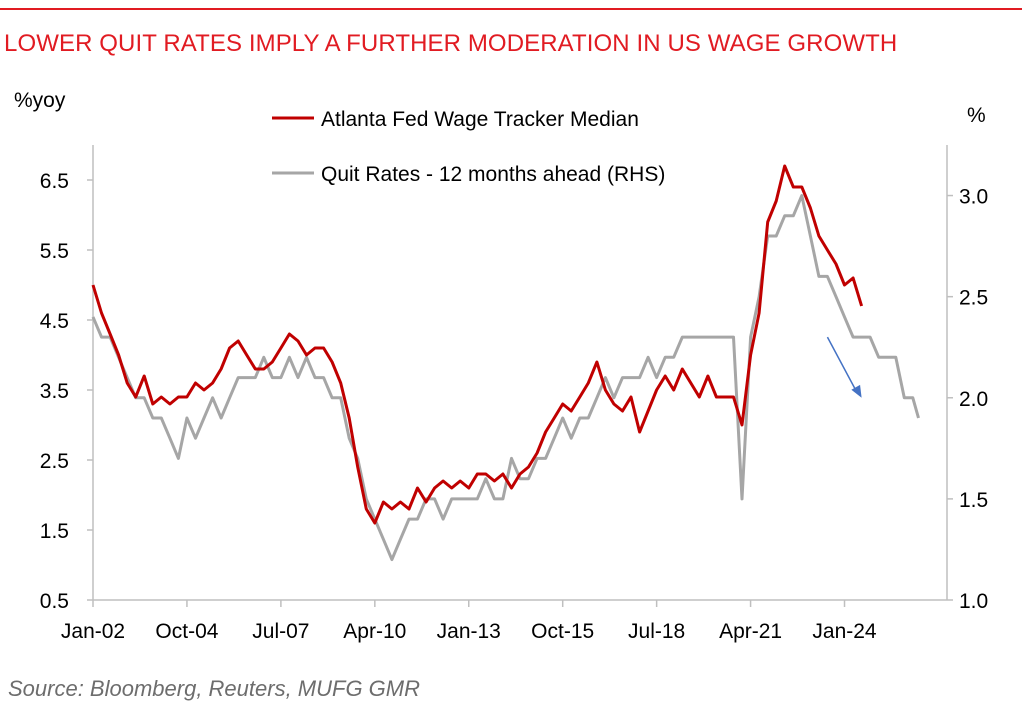 This screenshot has height=722, width=1022. I want to click on right-tick-label: 2.0, so click(973, 399).